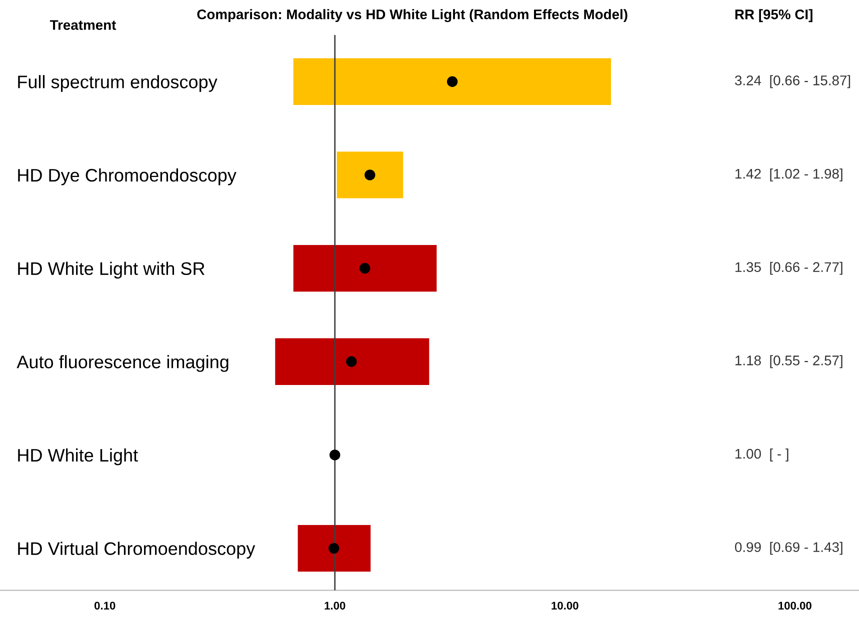 This screenshot has height=624, width=859. Describe the element at coordinates (762, 455) in the screenshot. I see `annotation: 1.00 [ - ]` at that location.